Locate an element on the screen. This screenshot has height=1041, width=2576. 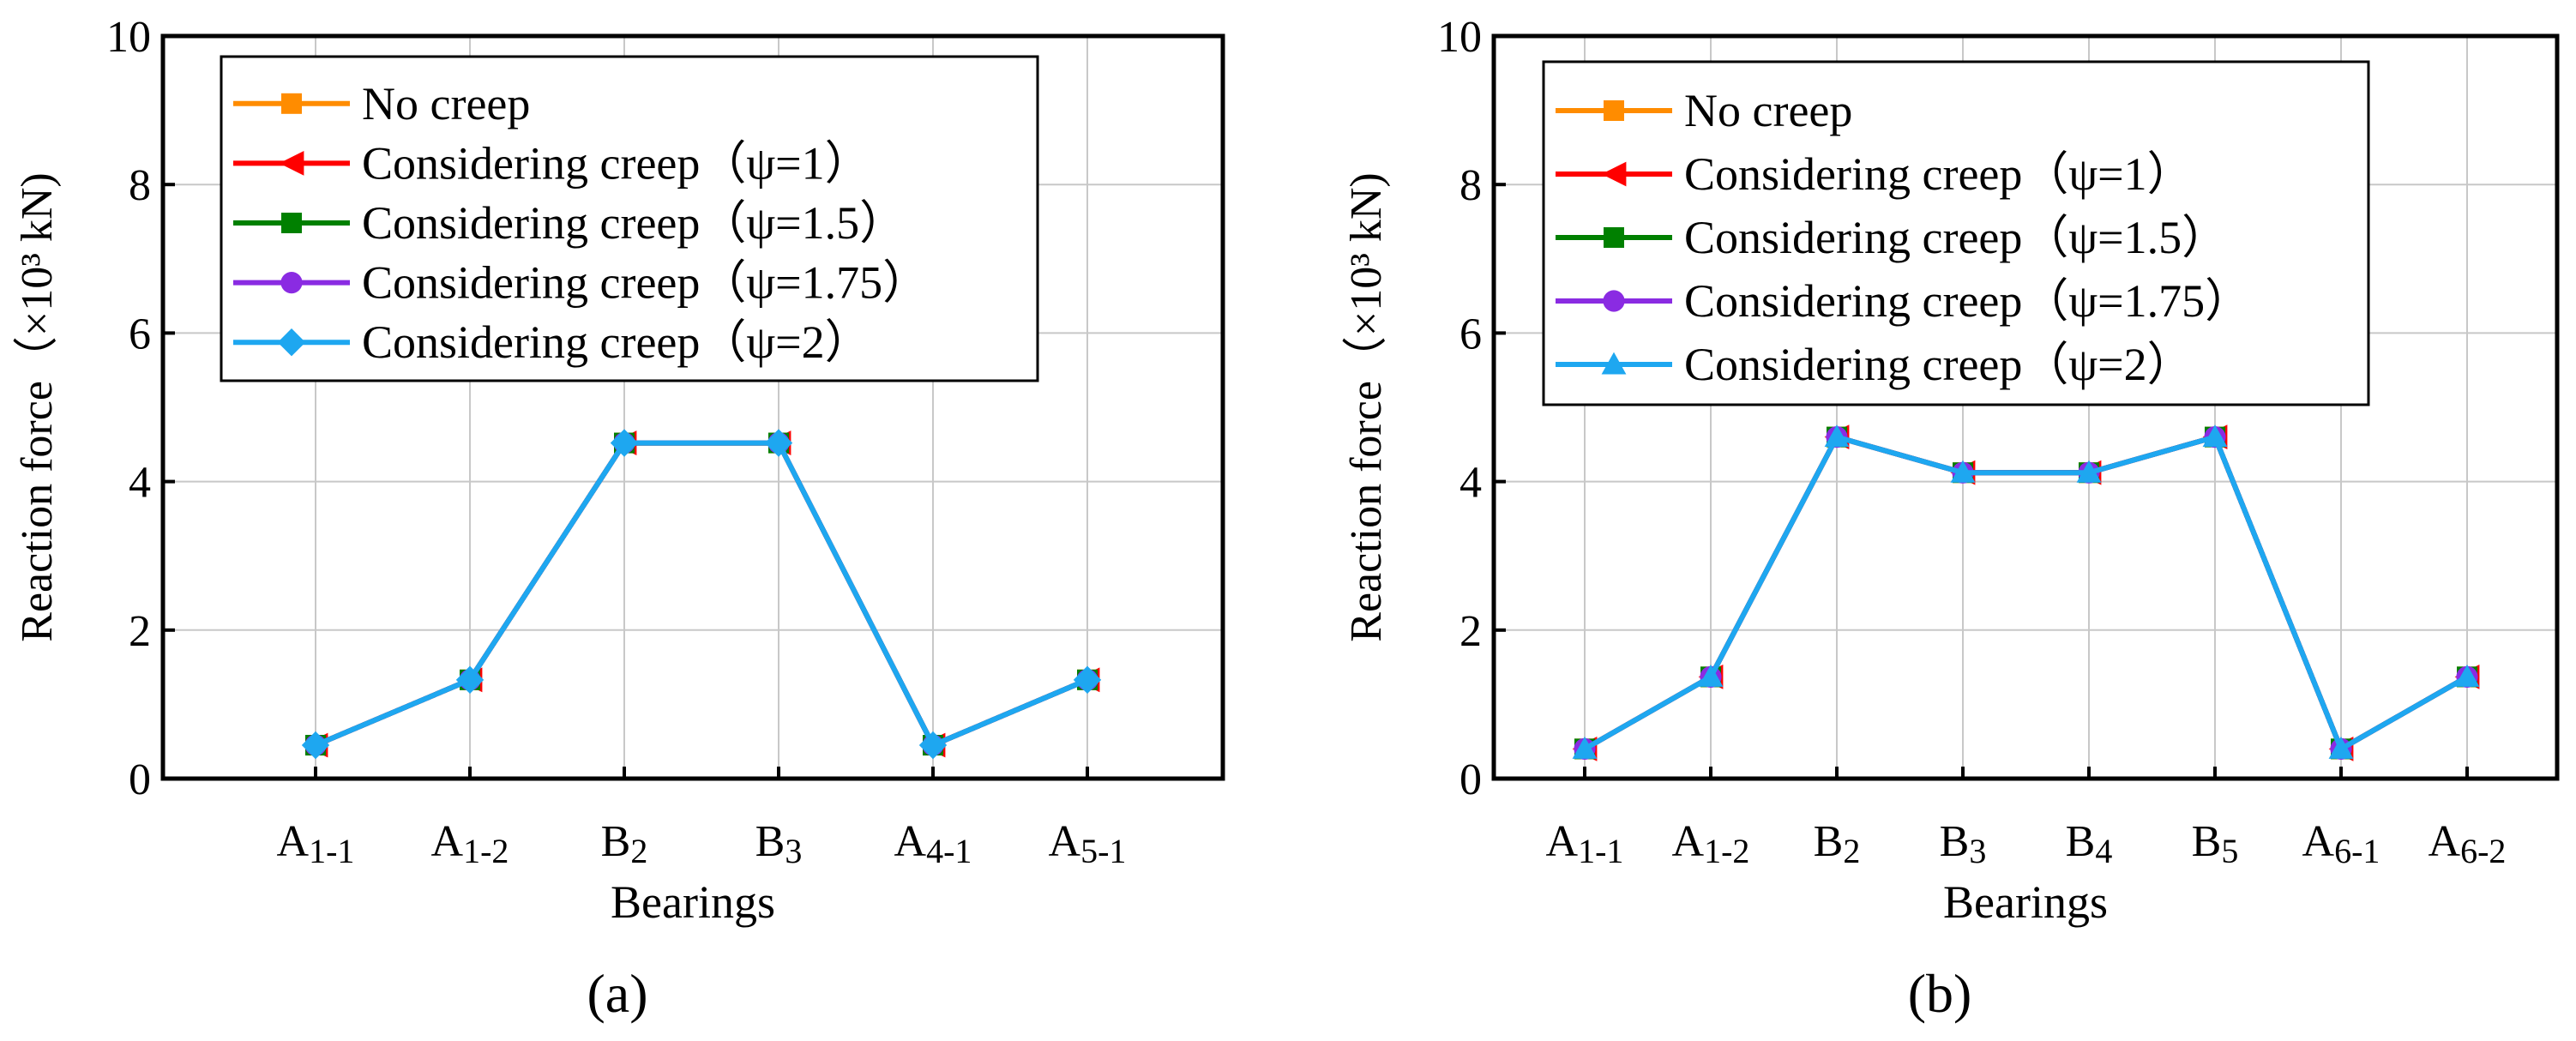
x-tick-label: A6-1 is located at coordinates (2341, 843).